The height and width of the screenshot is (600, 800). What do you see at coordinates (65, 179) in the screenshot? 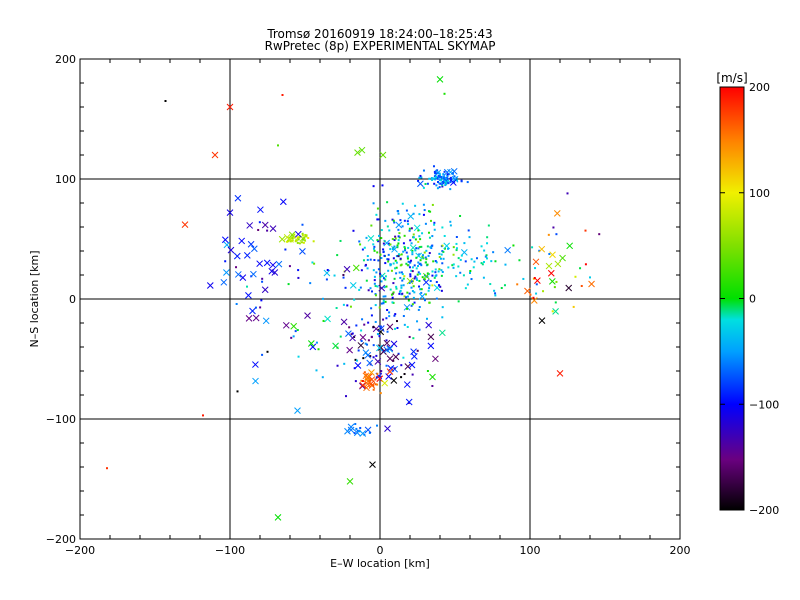
I see `y-tick-label: 100` at bounding box center [65, 179].